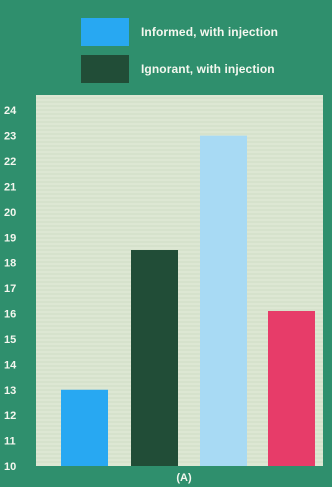 The image size is (332, 487). What do you see at coordinates (10, 391) in the screenshot?
I see `y-tick-label: 13` at bounding box center [10, 391].